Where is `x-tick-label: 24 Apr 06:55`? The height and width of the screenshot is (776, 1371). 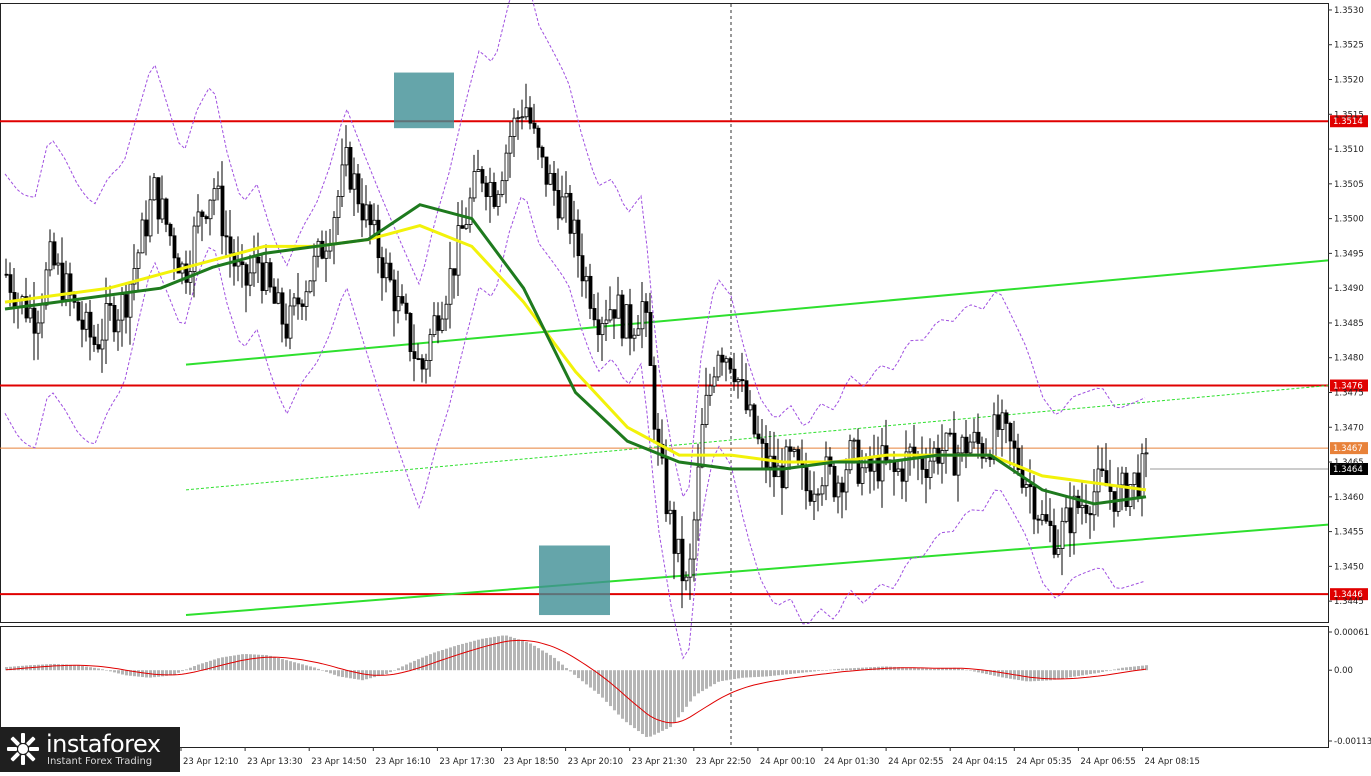
x-tick-label: 24 Apr 06:55 is located at coordinates (1107, 762).